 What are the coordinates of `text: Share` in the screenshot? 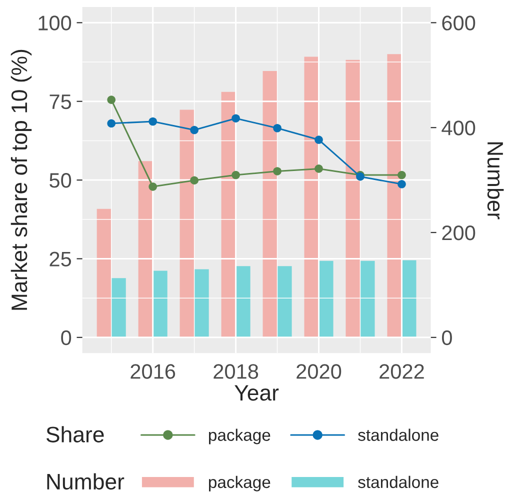 It's located at (75, 434).